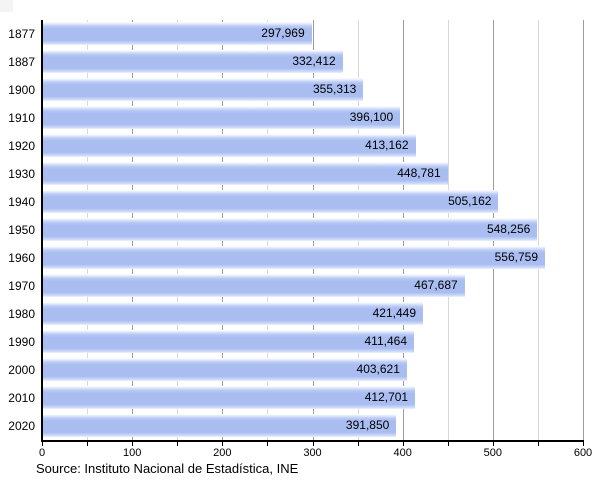 The image size is (600, 480). Describe the element at coordinates (177, 33) in the screenshot. I see `bar-1877: 297,969` at that location.